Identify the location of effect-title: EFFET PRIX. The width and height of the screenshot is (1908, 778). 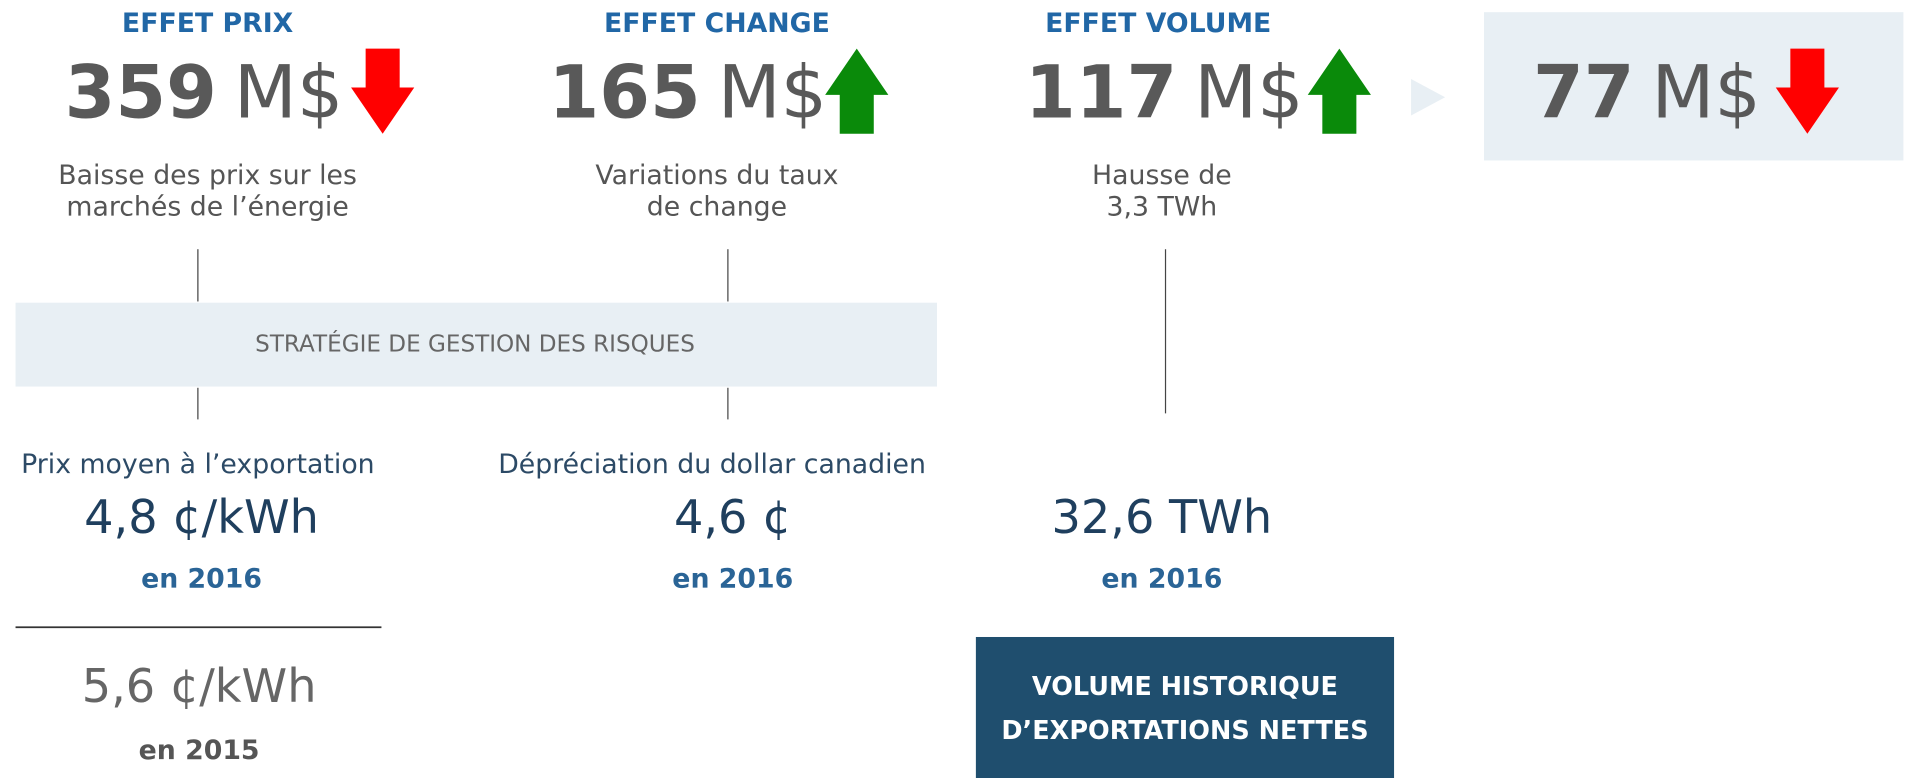
(208, 23).